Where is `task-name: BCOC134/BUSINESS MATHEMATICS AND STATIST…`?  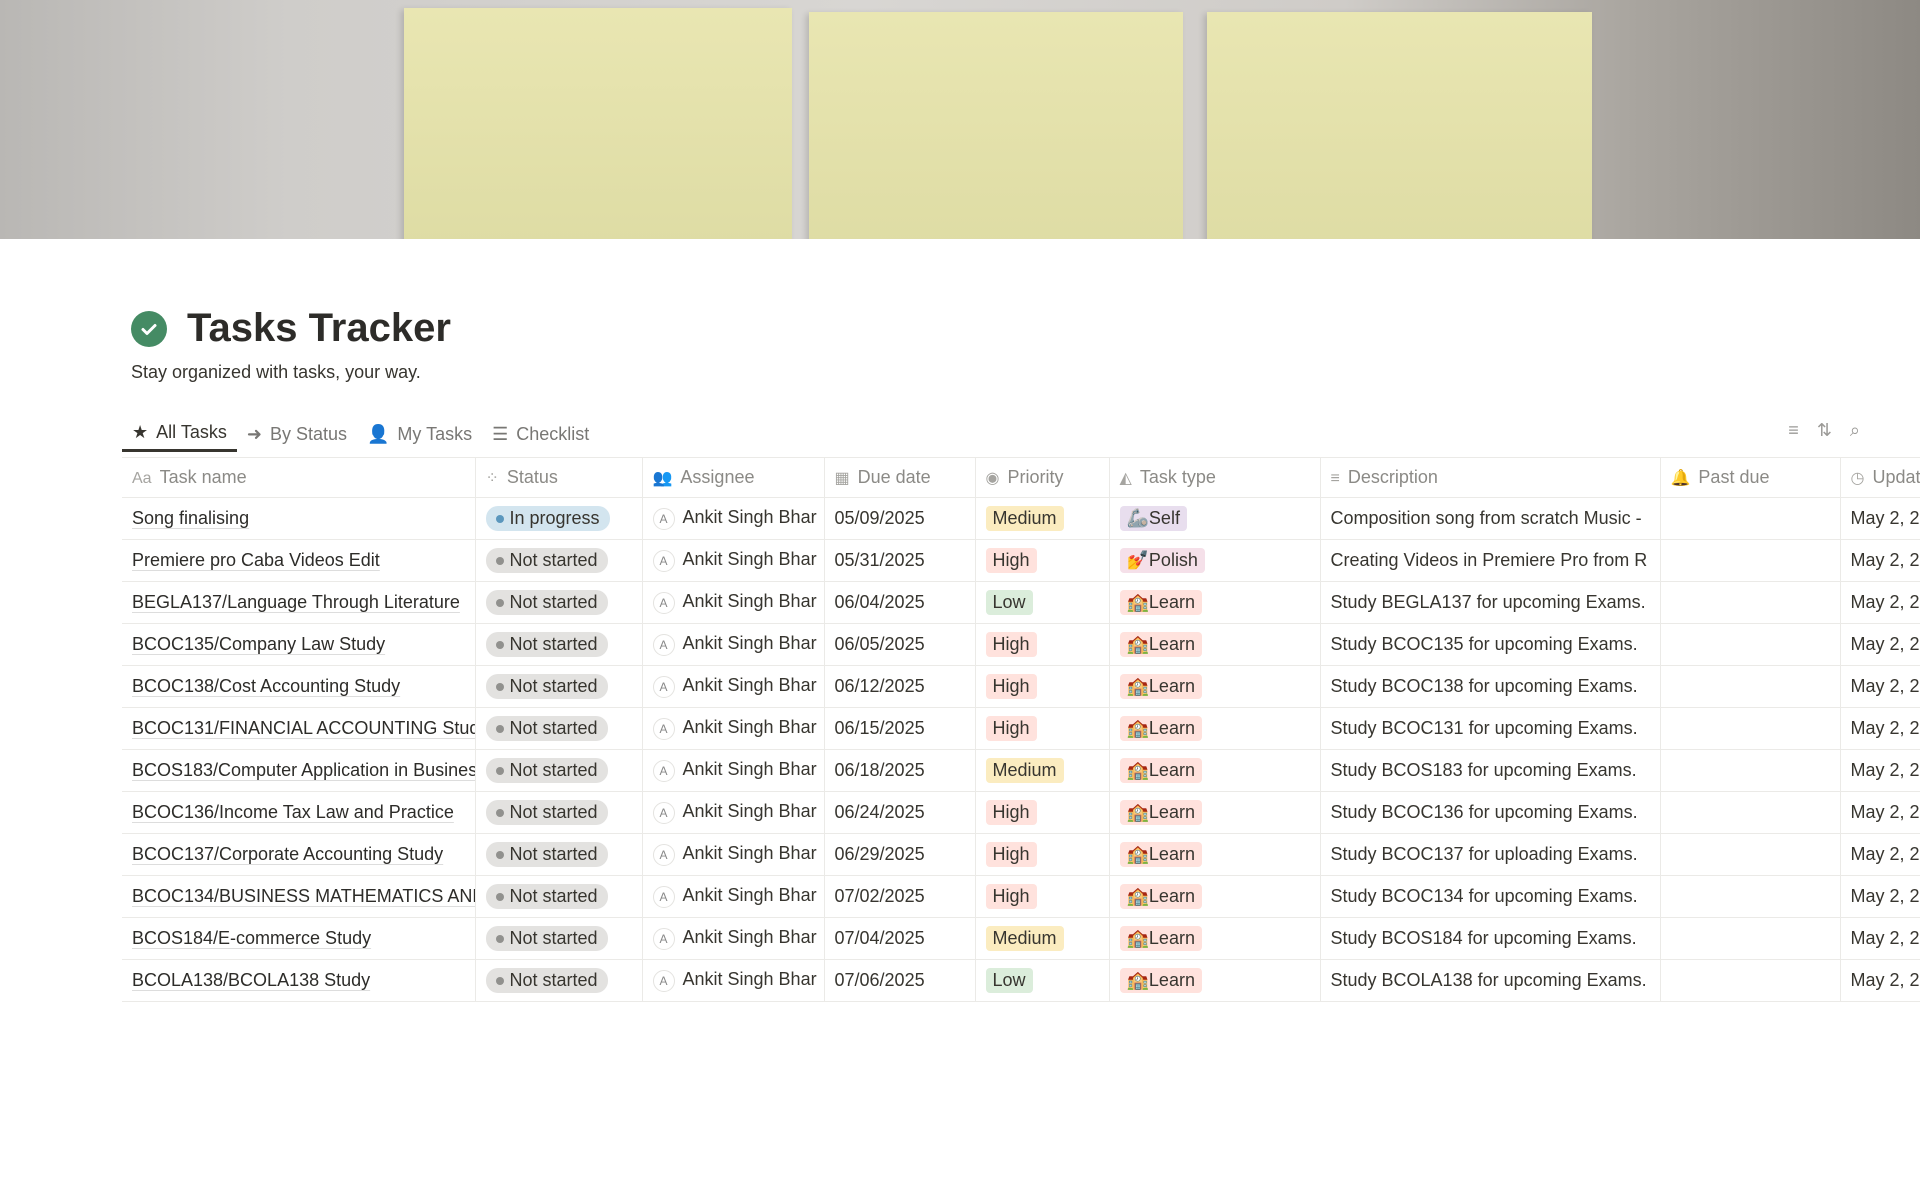
task-name: BCOC134/BUSINESS MATHEMATICS AND STATIST… is located at coordinates (303, 896).